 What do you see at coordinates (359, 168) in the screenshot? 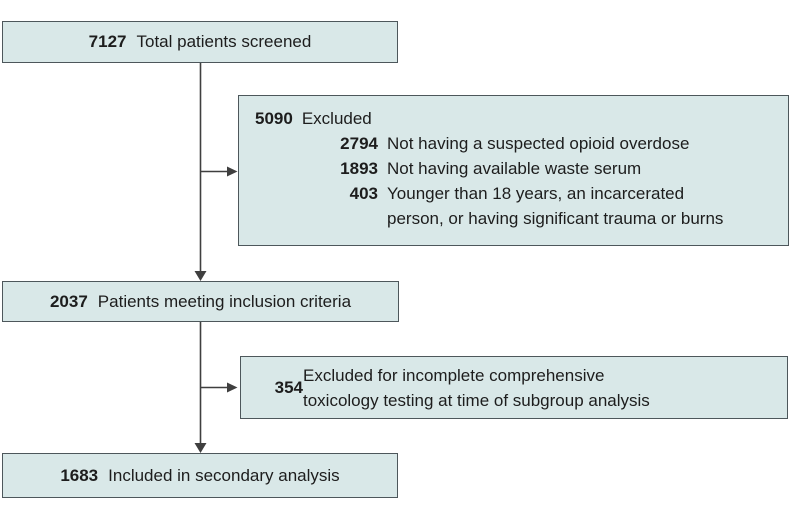
I see `count-no-waste-serum: 1893` at bounding box center [359, 168].